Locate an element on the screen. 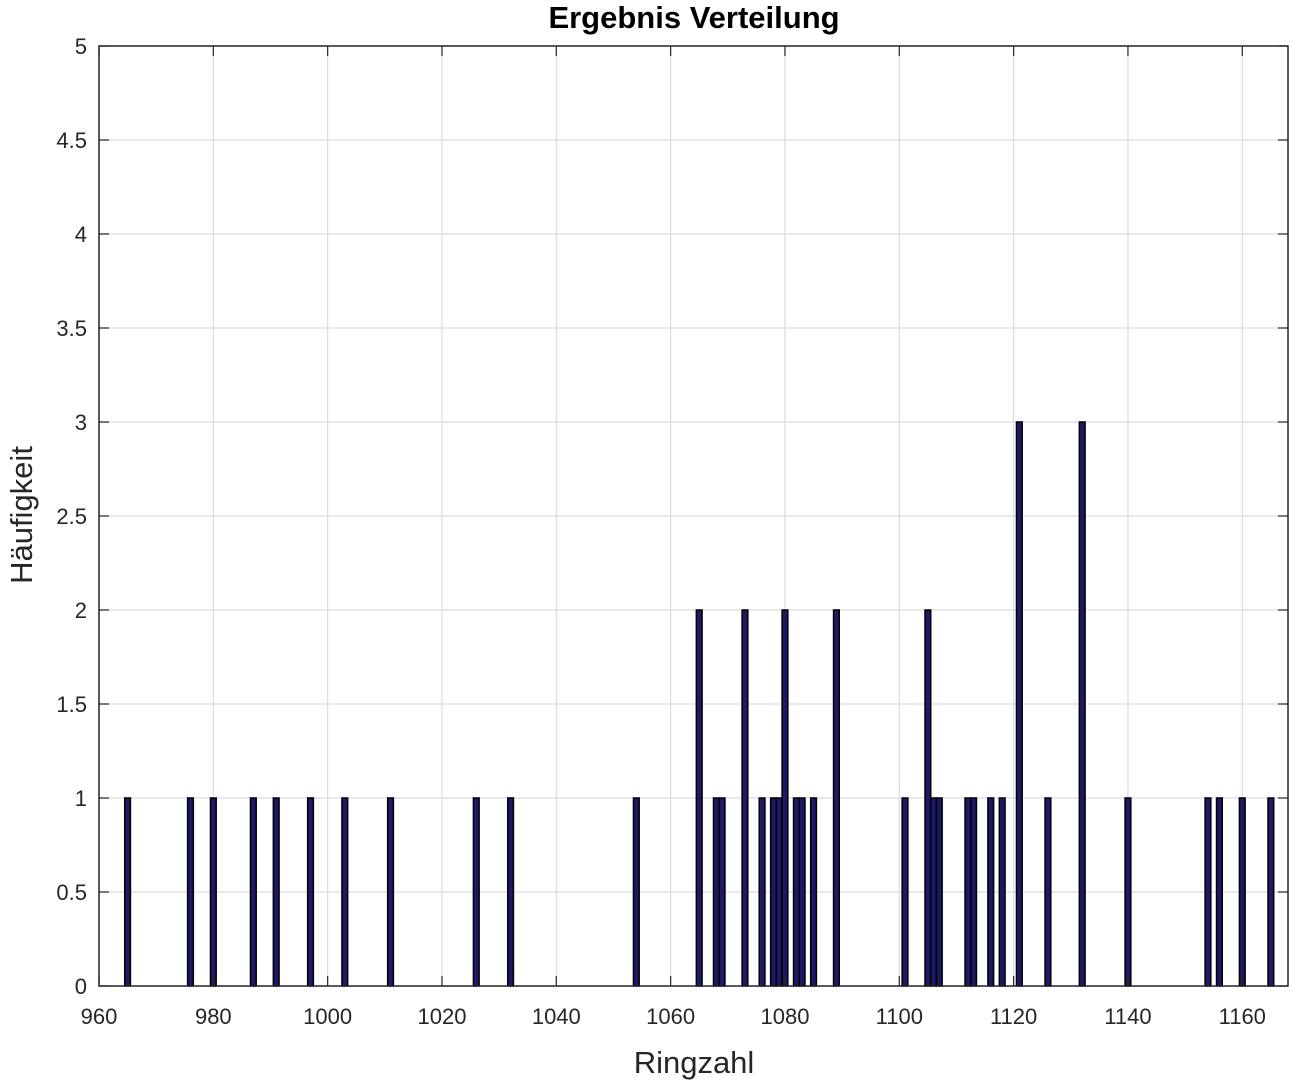 The width and height of the screenshot is (1290, 1080). x-tick-label: 1060 is located at coordinates (670, 1016).